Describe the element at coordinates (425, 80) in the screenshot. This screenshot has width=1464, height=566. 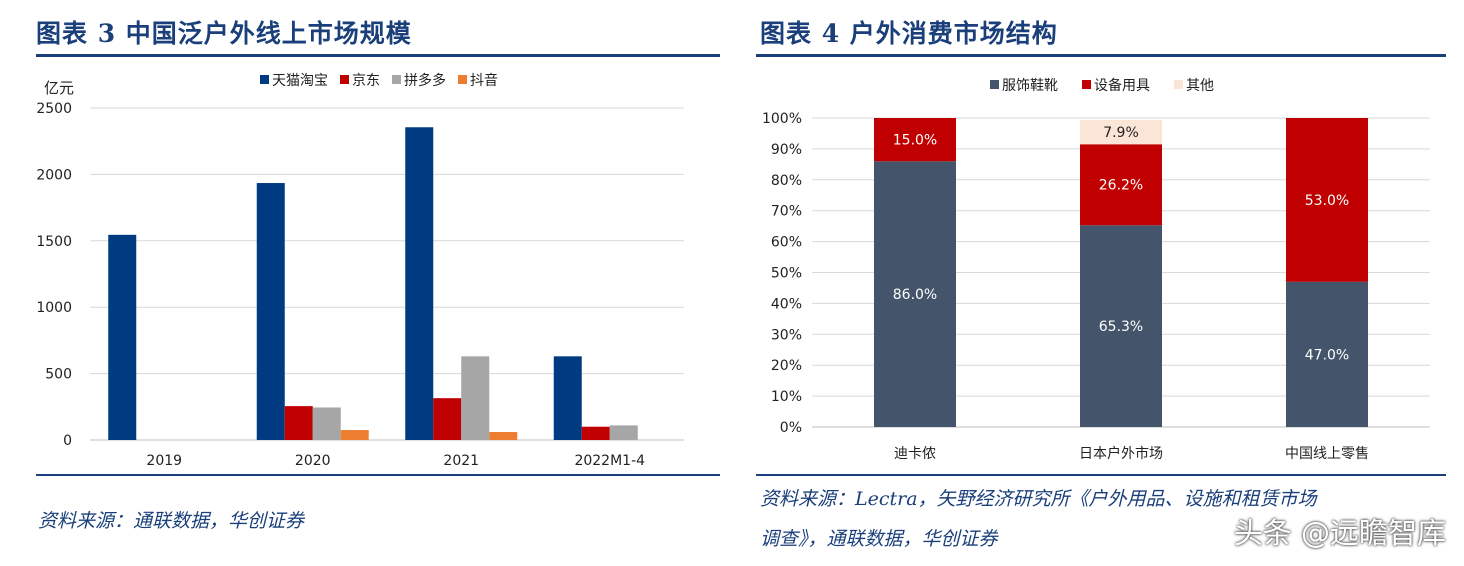
I see `legend-label: 拼多多` at that location.